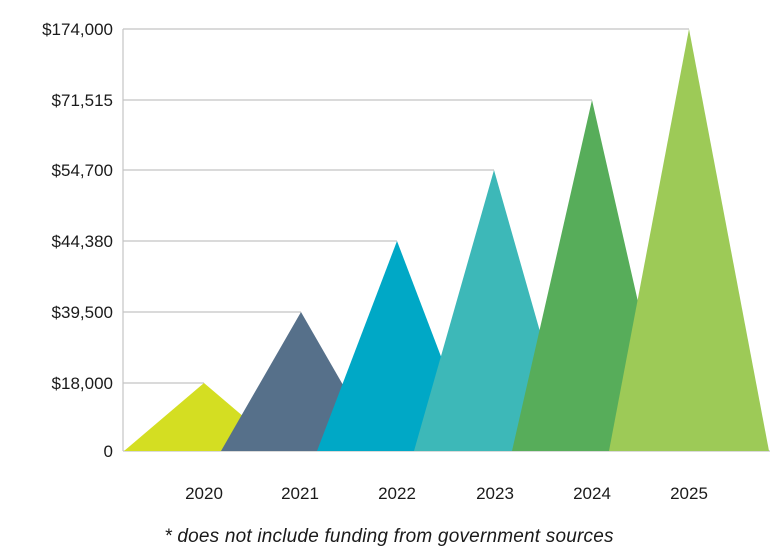 The image size is (778, 555). What do you see at coordinates (204, 493) in the screenshot?
I see `x-tick-label: 2020` at bounding box center [204, 493].